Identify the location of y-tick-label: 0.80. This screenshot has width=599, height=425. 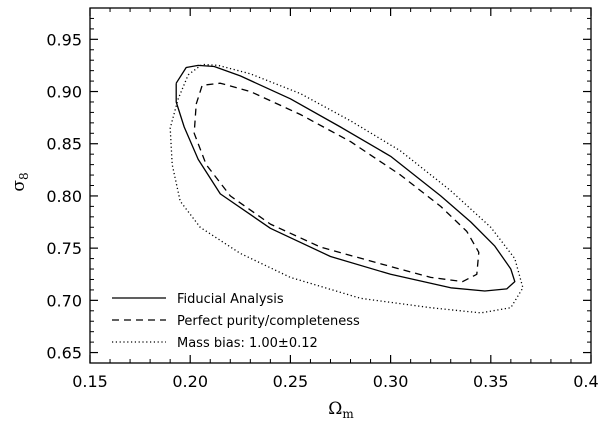
(64, 196).